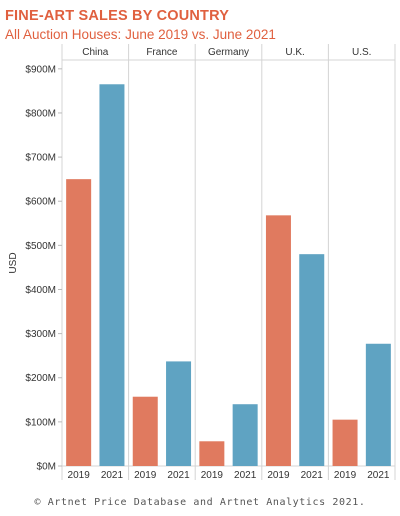 Image resolution: width=400 pixels, height=516 pixels. Describe the element at coordinates (40, 158) in the screenshot. I see `y-tick-label: $700M` at that location.